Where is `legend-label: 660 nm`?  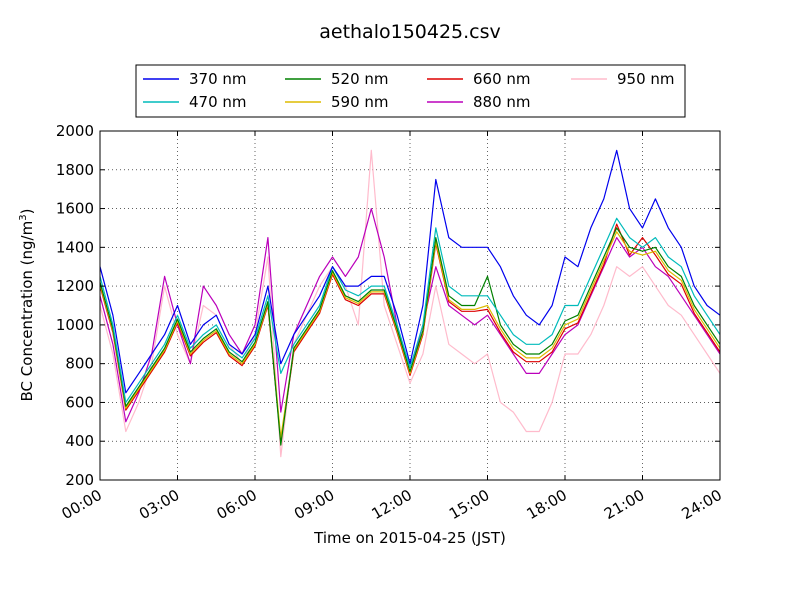 legend-label: 660 nm is located at coordinates (502, 79).